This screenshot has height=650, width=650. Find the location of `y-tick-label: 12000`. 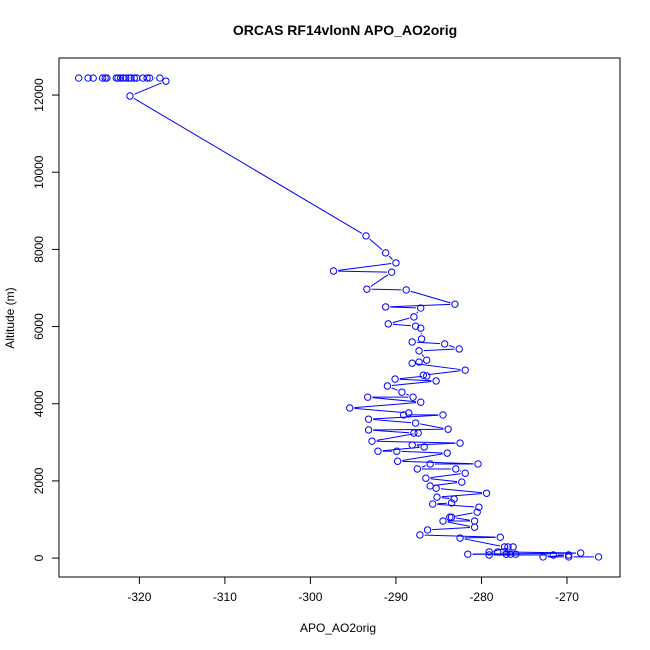

y-tick-label: 12000 is located at coordinates (39, 95).